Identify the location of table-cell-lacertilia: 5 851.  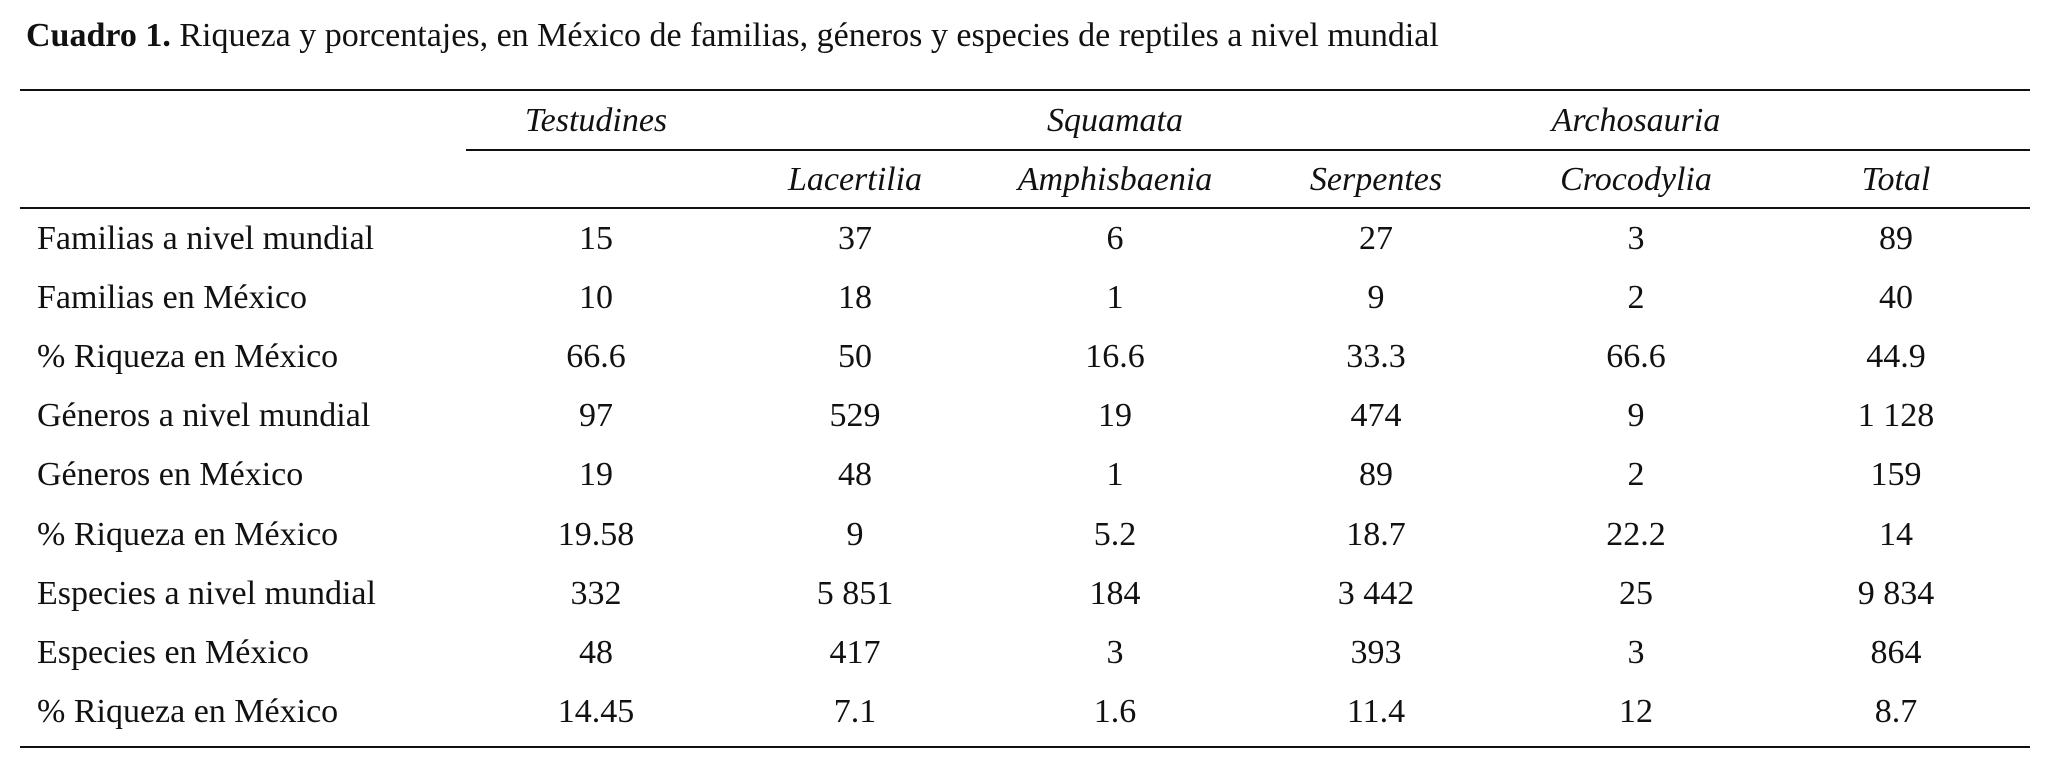
(855, 593).